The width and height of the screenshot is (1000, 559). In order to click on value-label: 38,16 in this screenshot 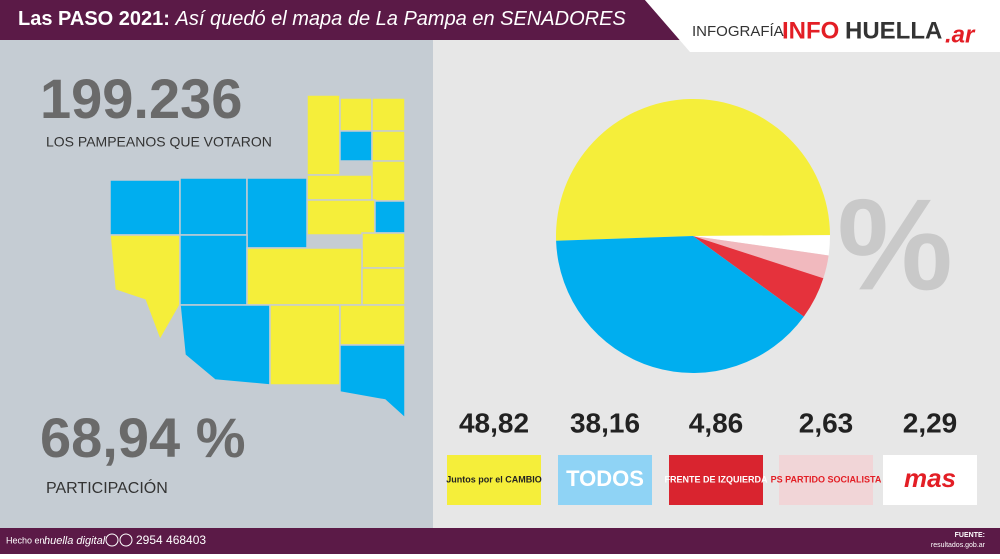, I will do `click(605, 422)`.